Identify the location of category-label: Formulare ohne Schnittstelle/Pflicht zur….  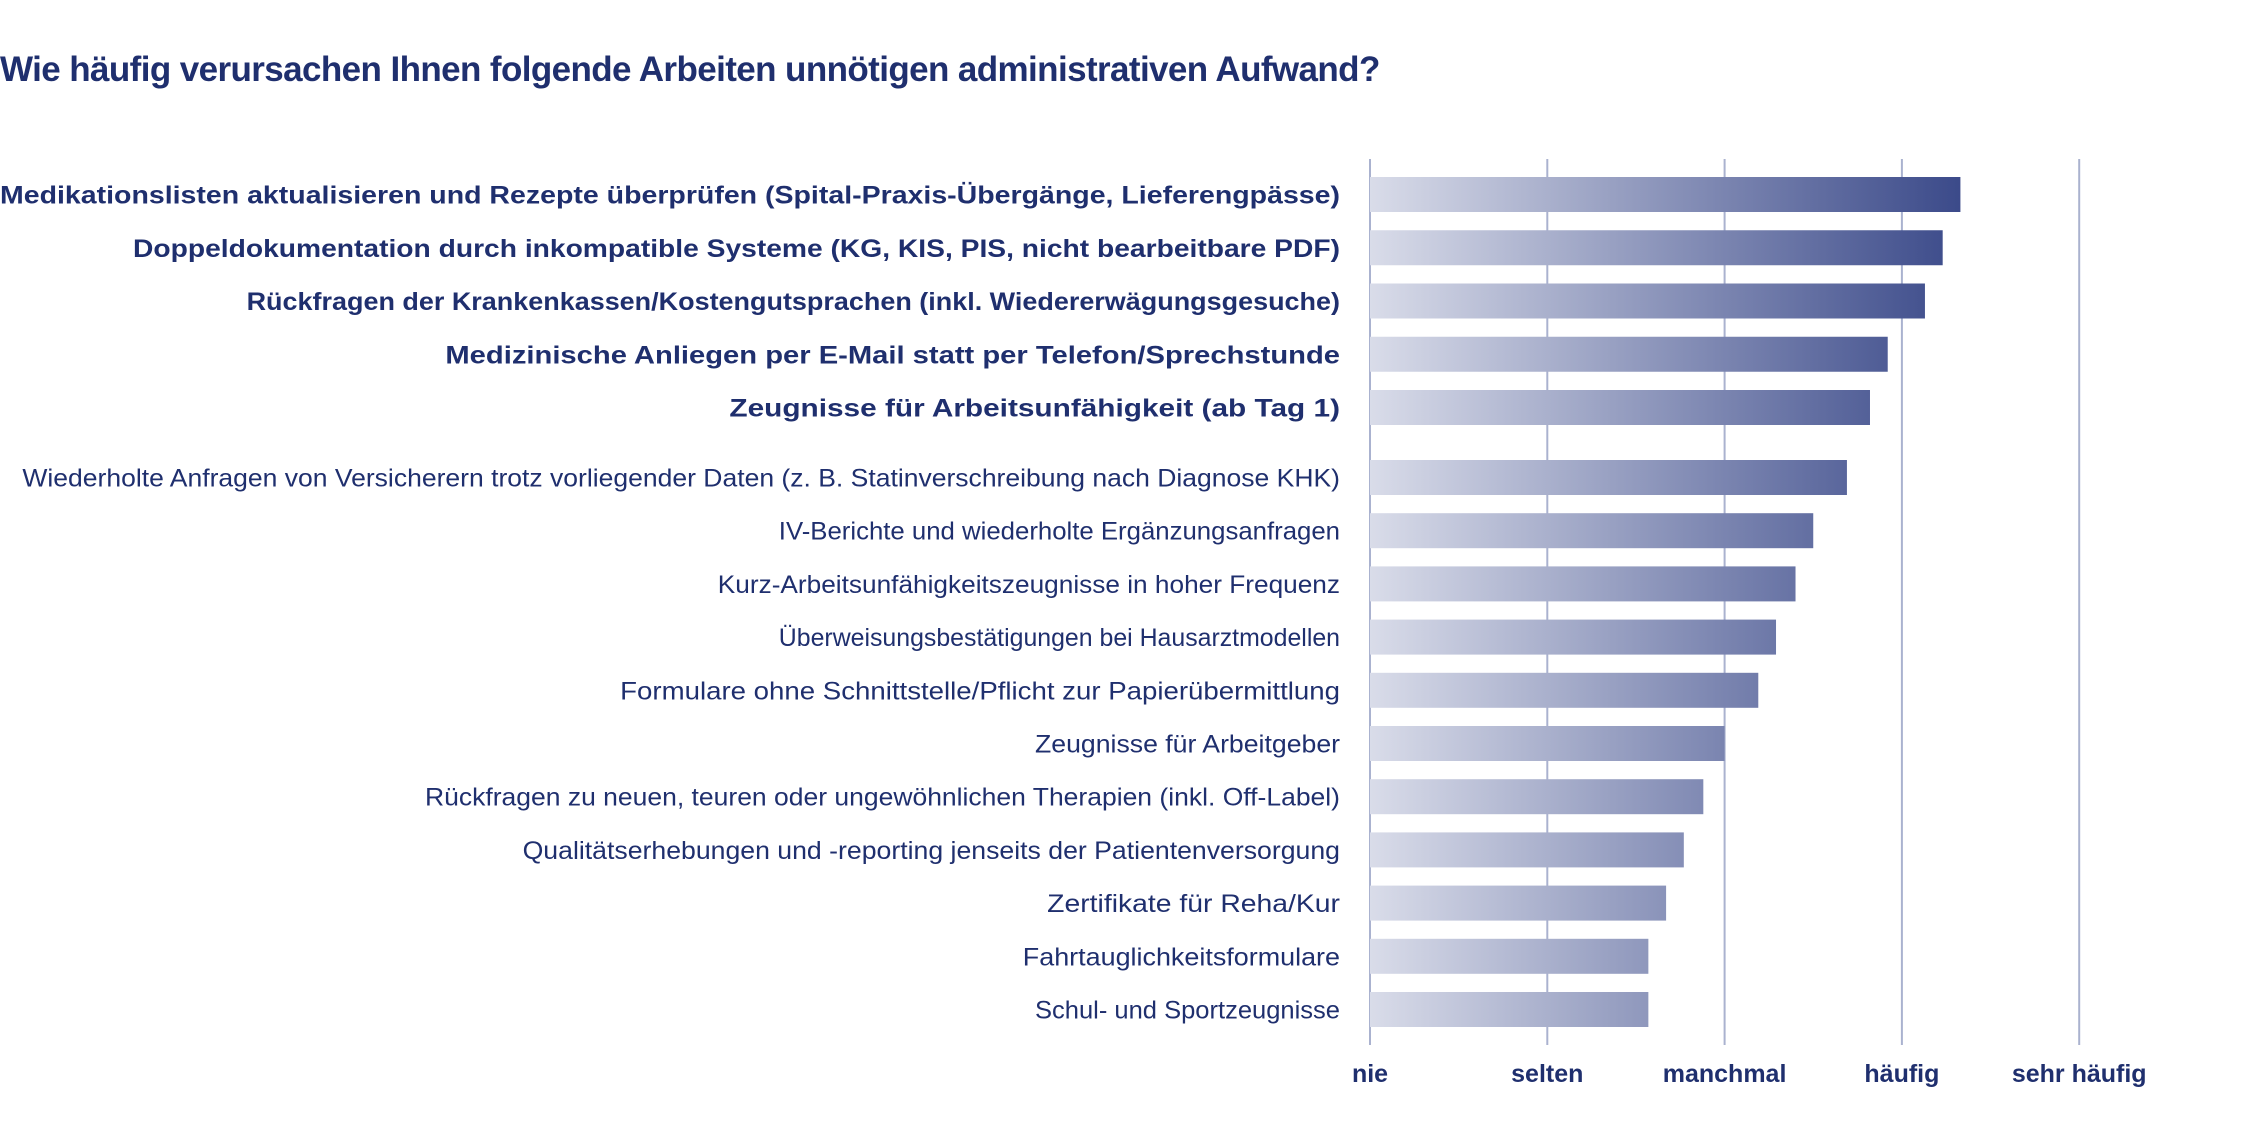
(980, 691).